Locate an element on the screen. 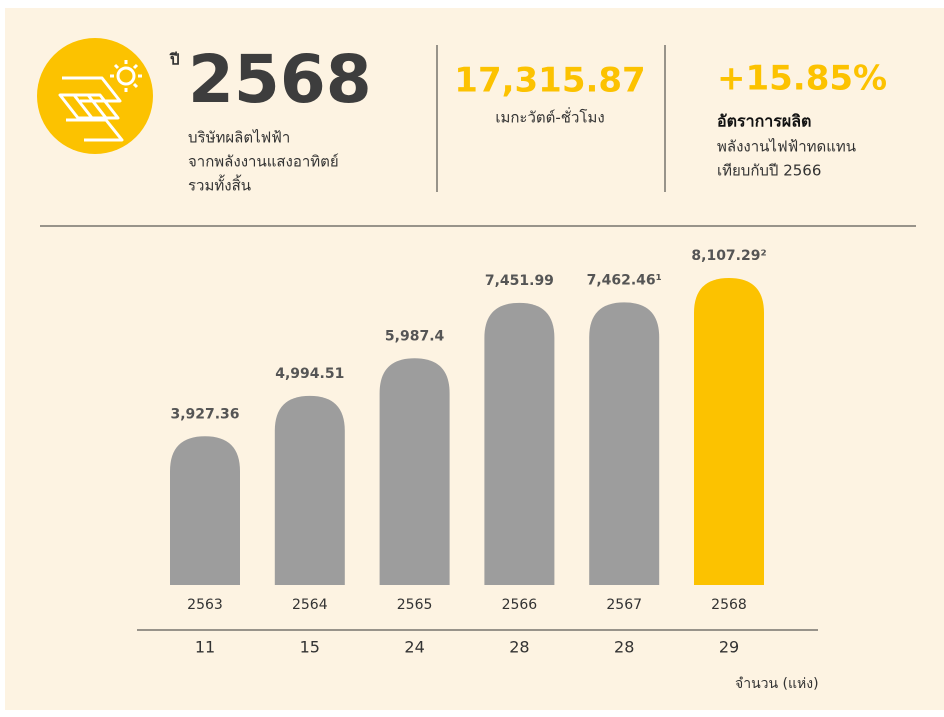  x-tick-label: 2564 is located at coordinates (310, 605).